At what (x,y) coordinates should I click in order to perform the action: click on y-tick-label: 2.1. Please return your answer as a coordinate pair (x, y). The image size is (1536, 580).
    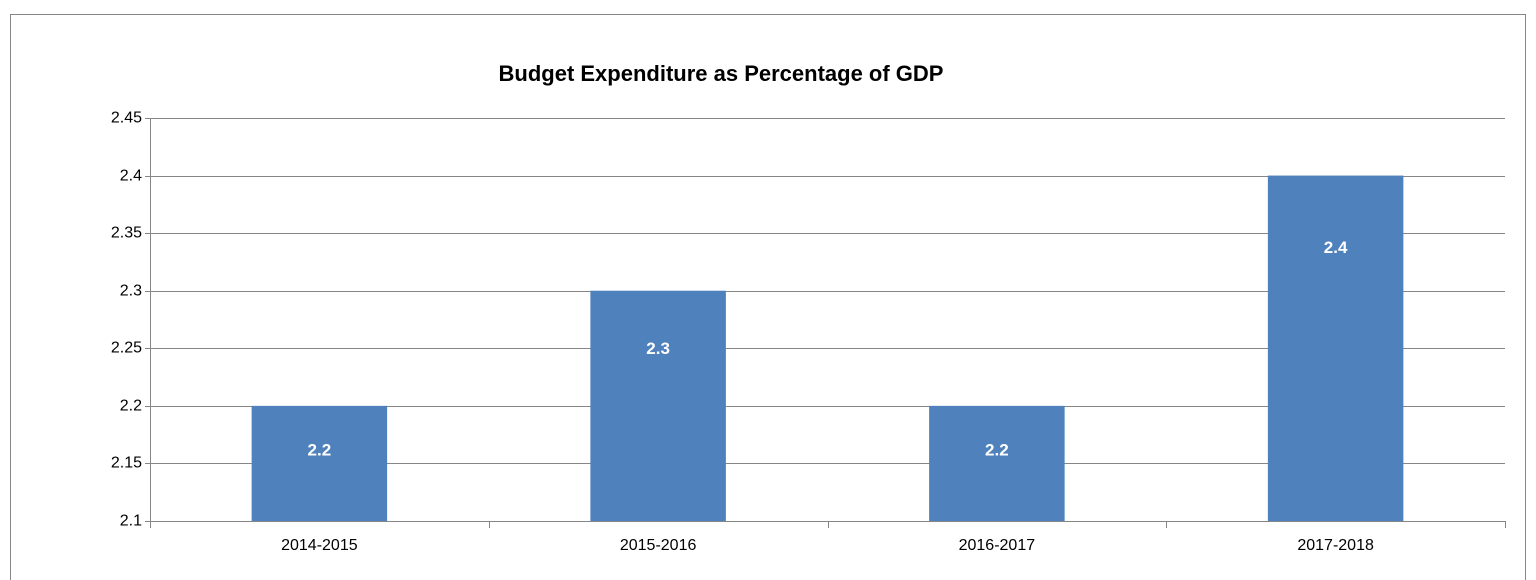
    Looking at the image, I should click on (131, 521).